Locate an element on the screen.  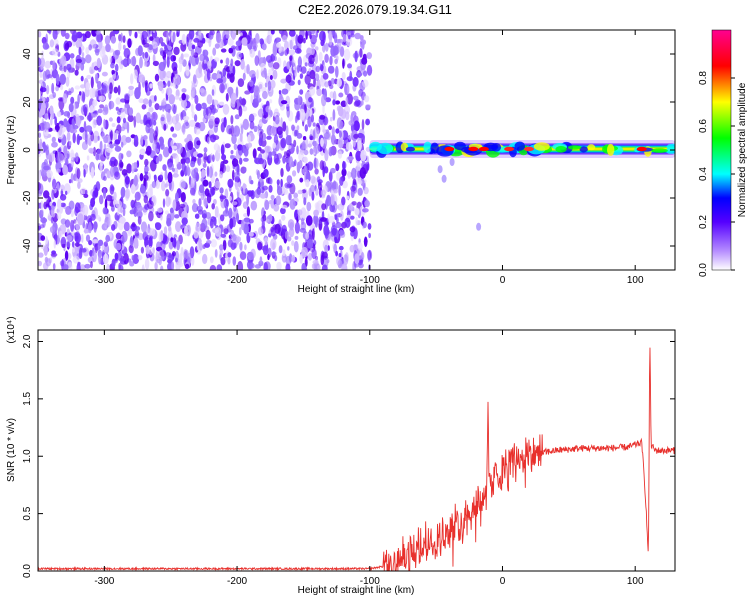
y-tick-label: -40 is located at coordinates (27, 245).